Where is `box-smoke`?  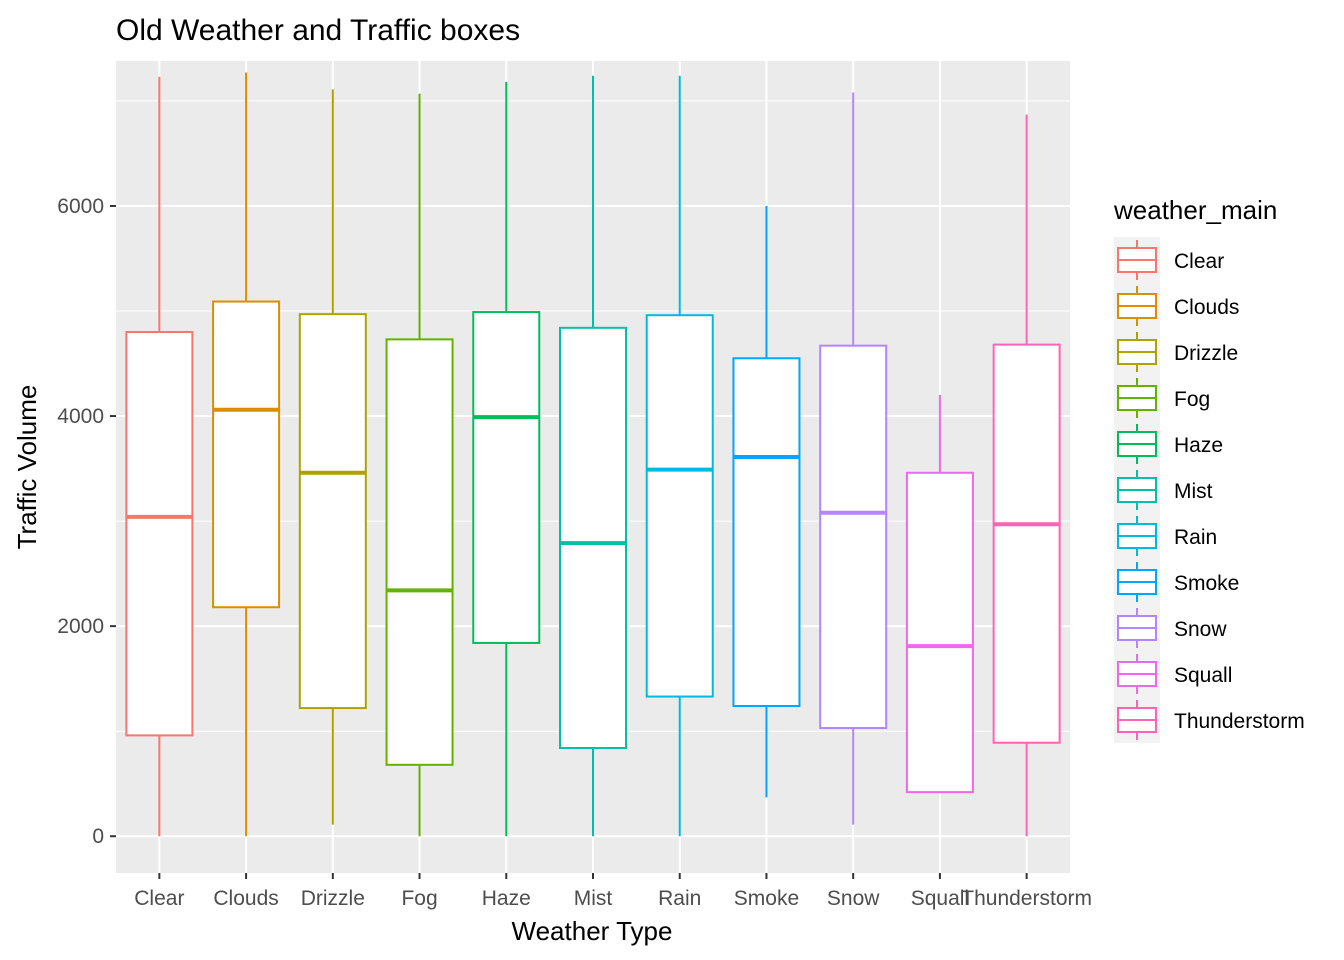 box-smoke is located at coordinates (766, 501).